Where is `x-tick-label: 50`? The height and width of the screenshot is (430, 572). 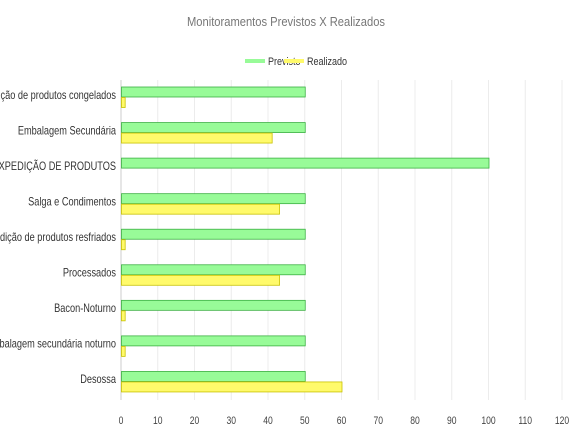 x-tick-label: 50 is located at coordinates (305, 421).